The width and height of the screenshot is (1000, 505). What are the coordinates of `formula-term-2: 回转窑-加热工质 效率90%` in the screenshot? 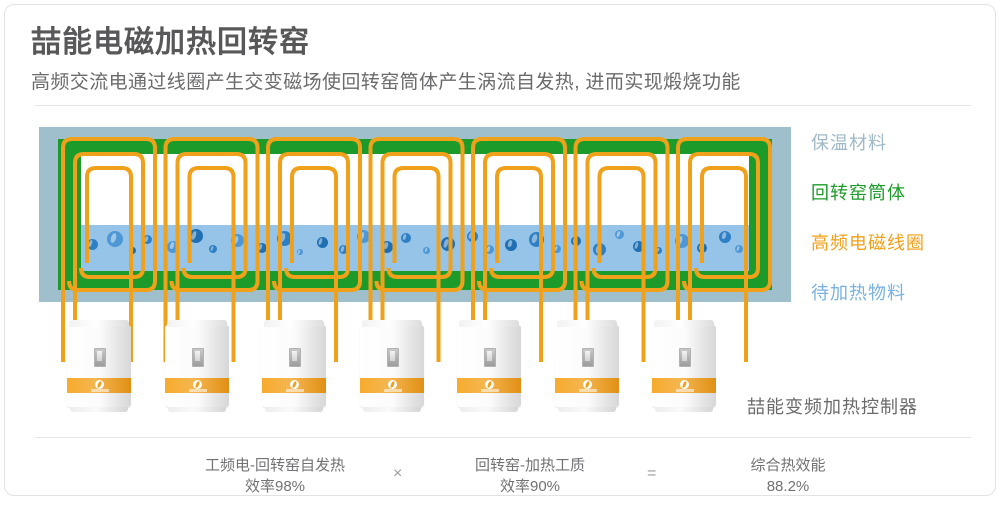 It's located at (530, 476).